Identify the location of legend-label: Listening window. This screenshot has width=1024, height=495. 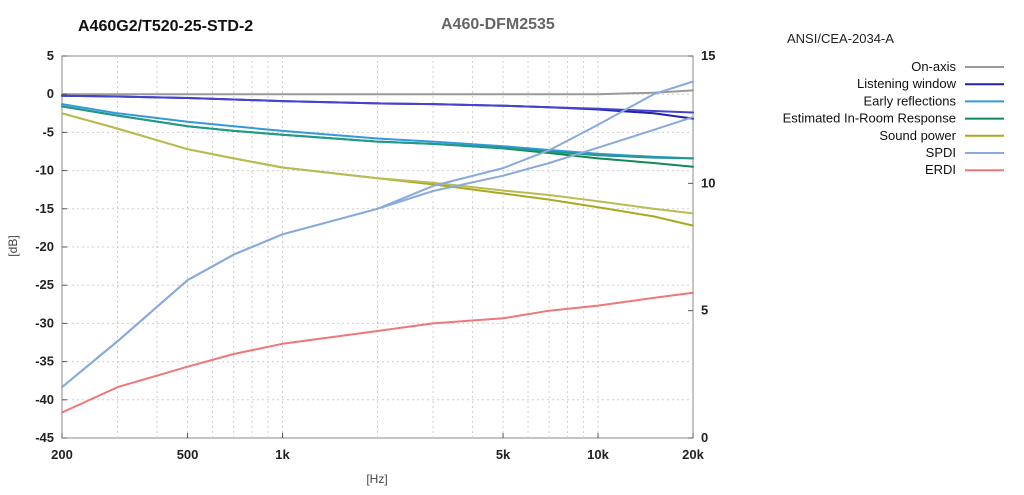
(907, 83).